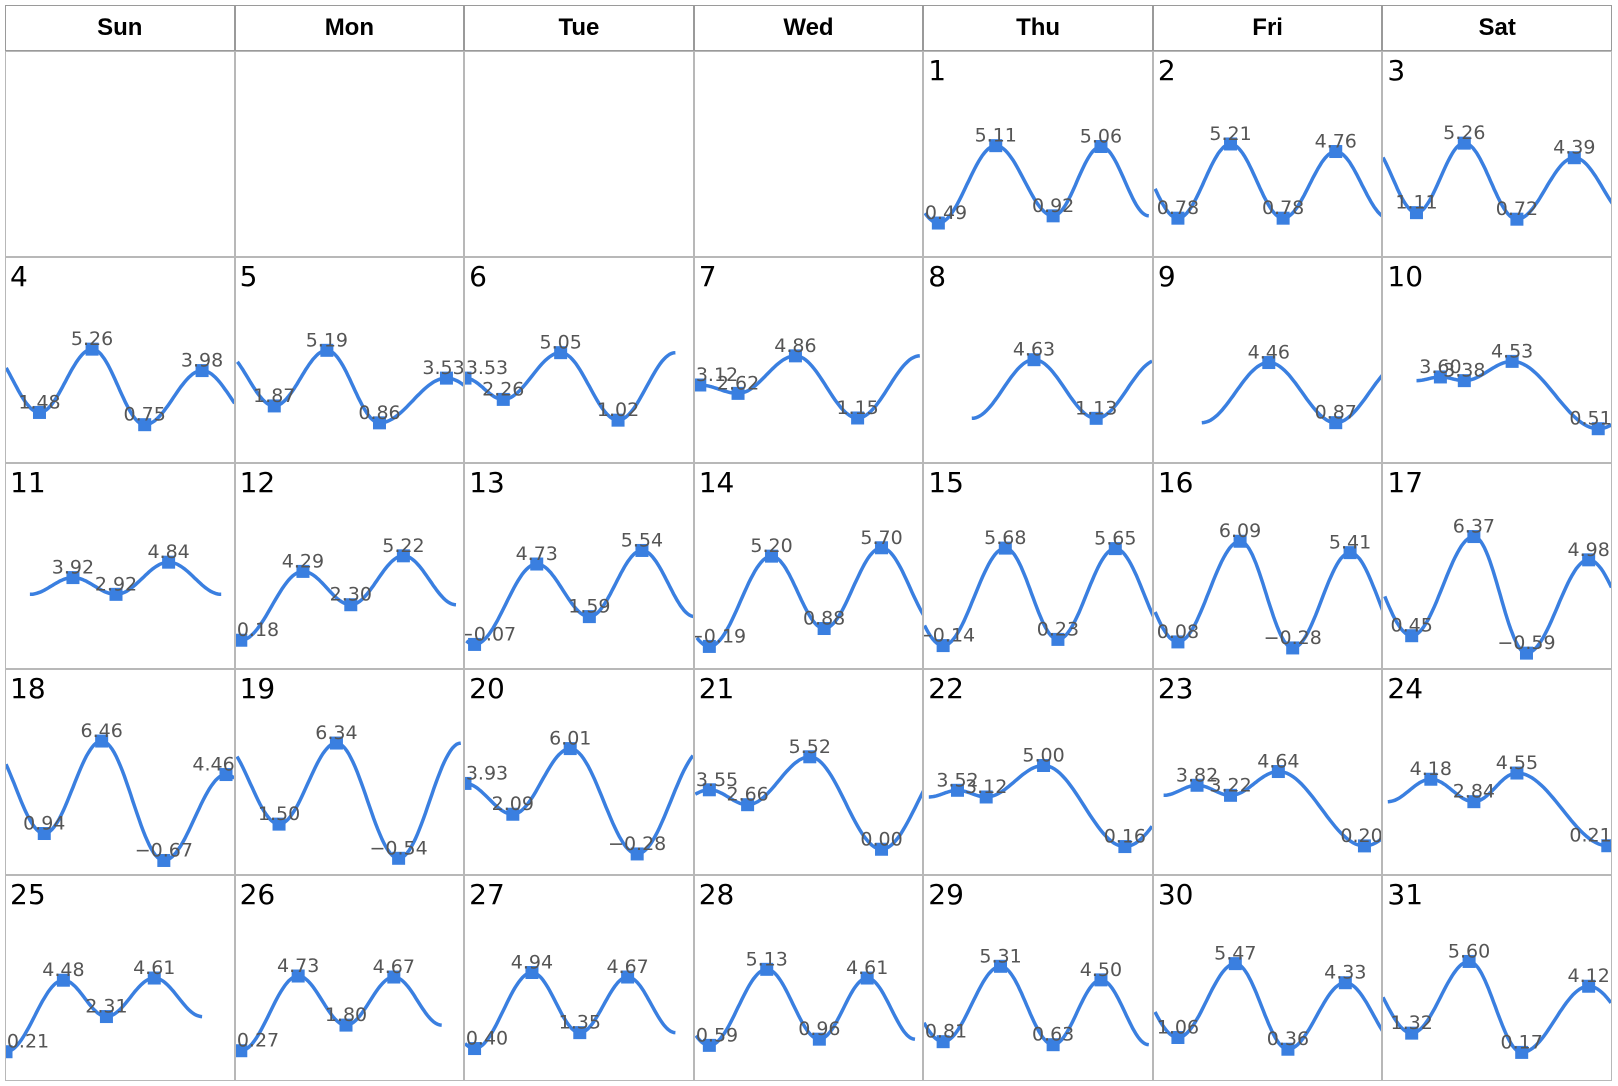  Describe the element at coordinates (326, 340) in the screenshot. I see `tide-value-label: 5.19` at that location.